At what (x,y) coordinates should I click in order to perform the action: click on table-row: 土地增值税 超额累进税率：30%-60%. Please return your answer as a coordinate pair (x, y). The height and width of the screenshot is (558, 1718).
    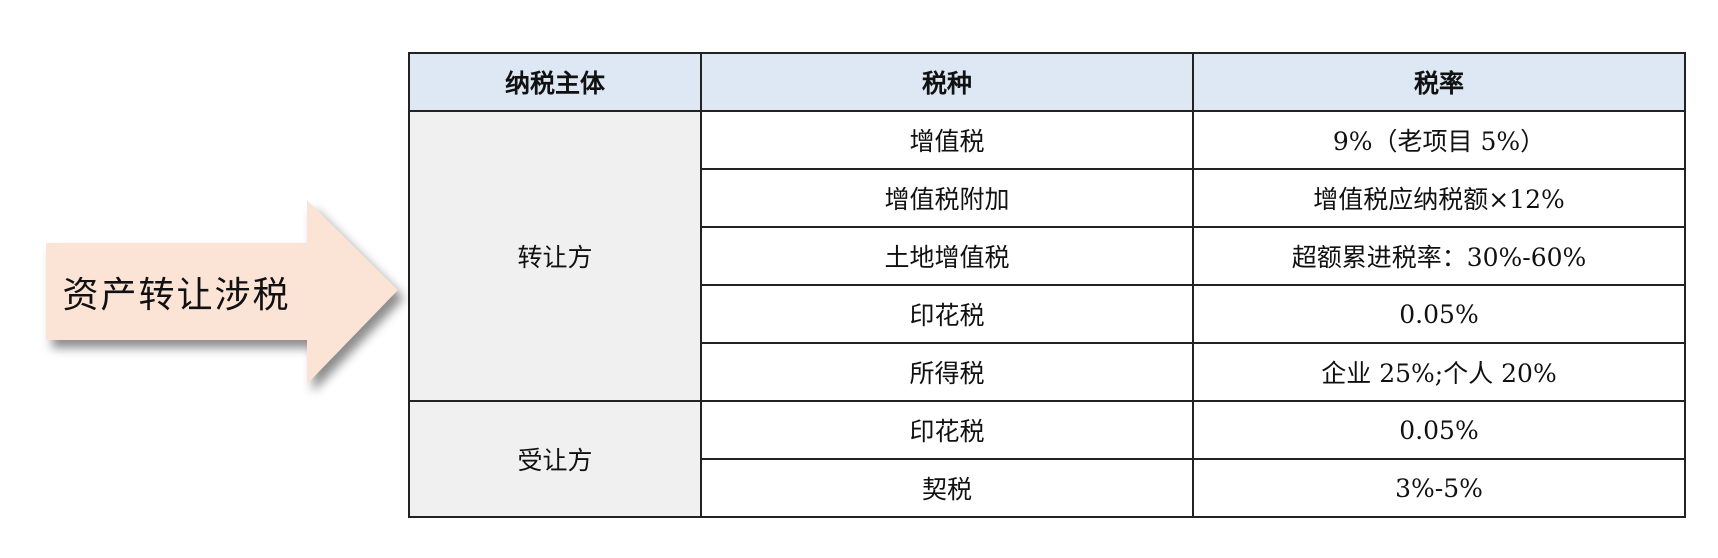
    Looking at the image, I should click on (1047, 256).